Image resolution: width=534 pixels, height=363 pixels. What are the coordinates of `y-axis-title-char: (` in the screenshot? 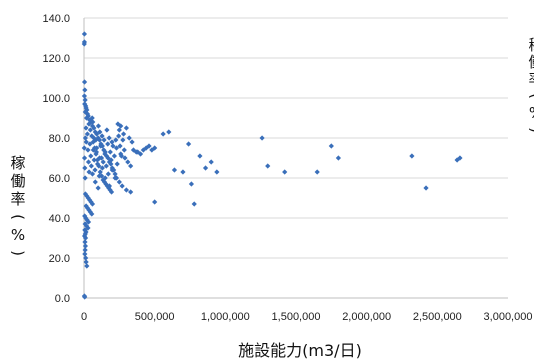 It's located at (18, 217).